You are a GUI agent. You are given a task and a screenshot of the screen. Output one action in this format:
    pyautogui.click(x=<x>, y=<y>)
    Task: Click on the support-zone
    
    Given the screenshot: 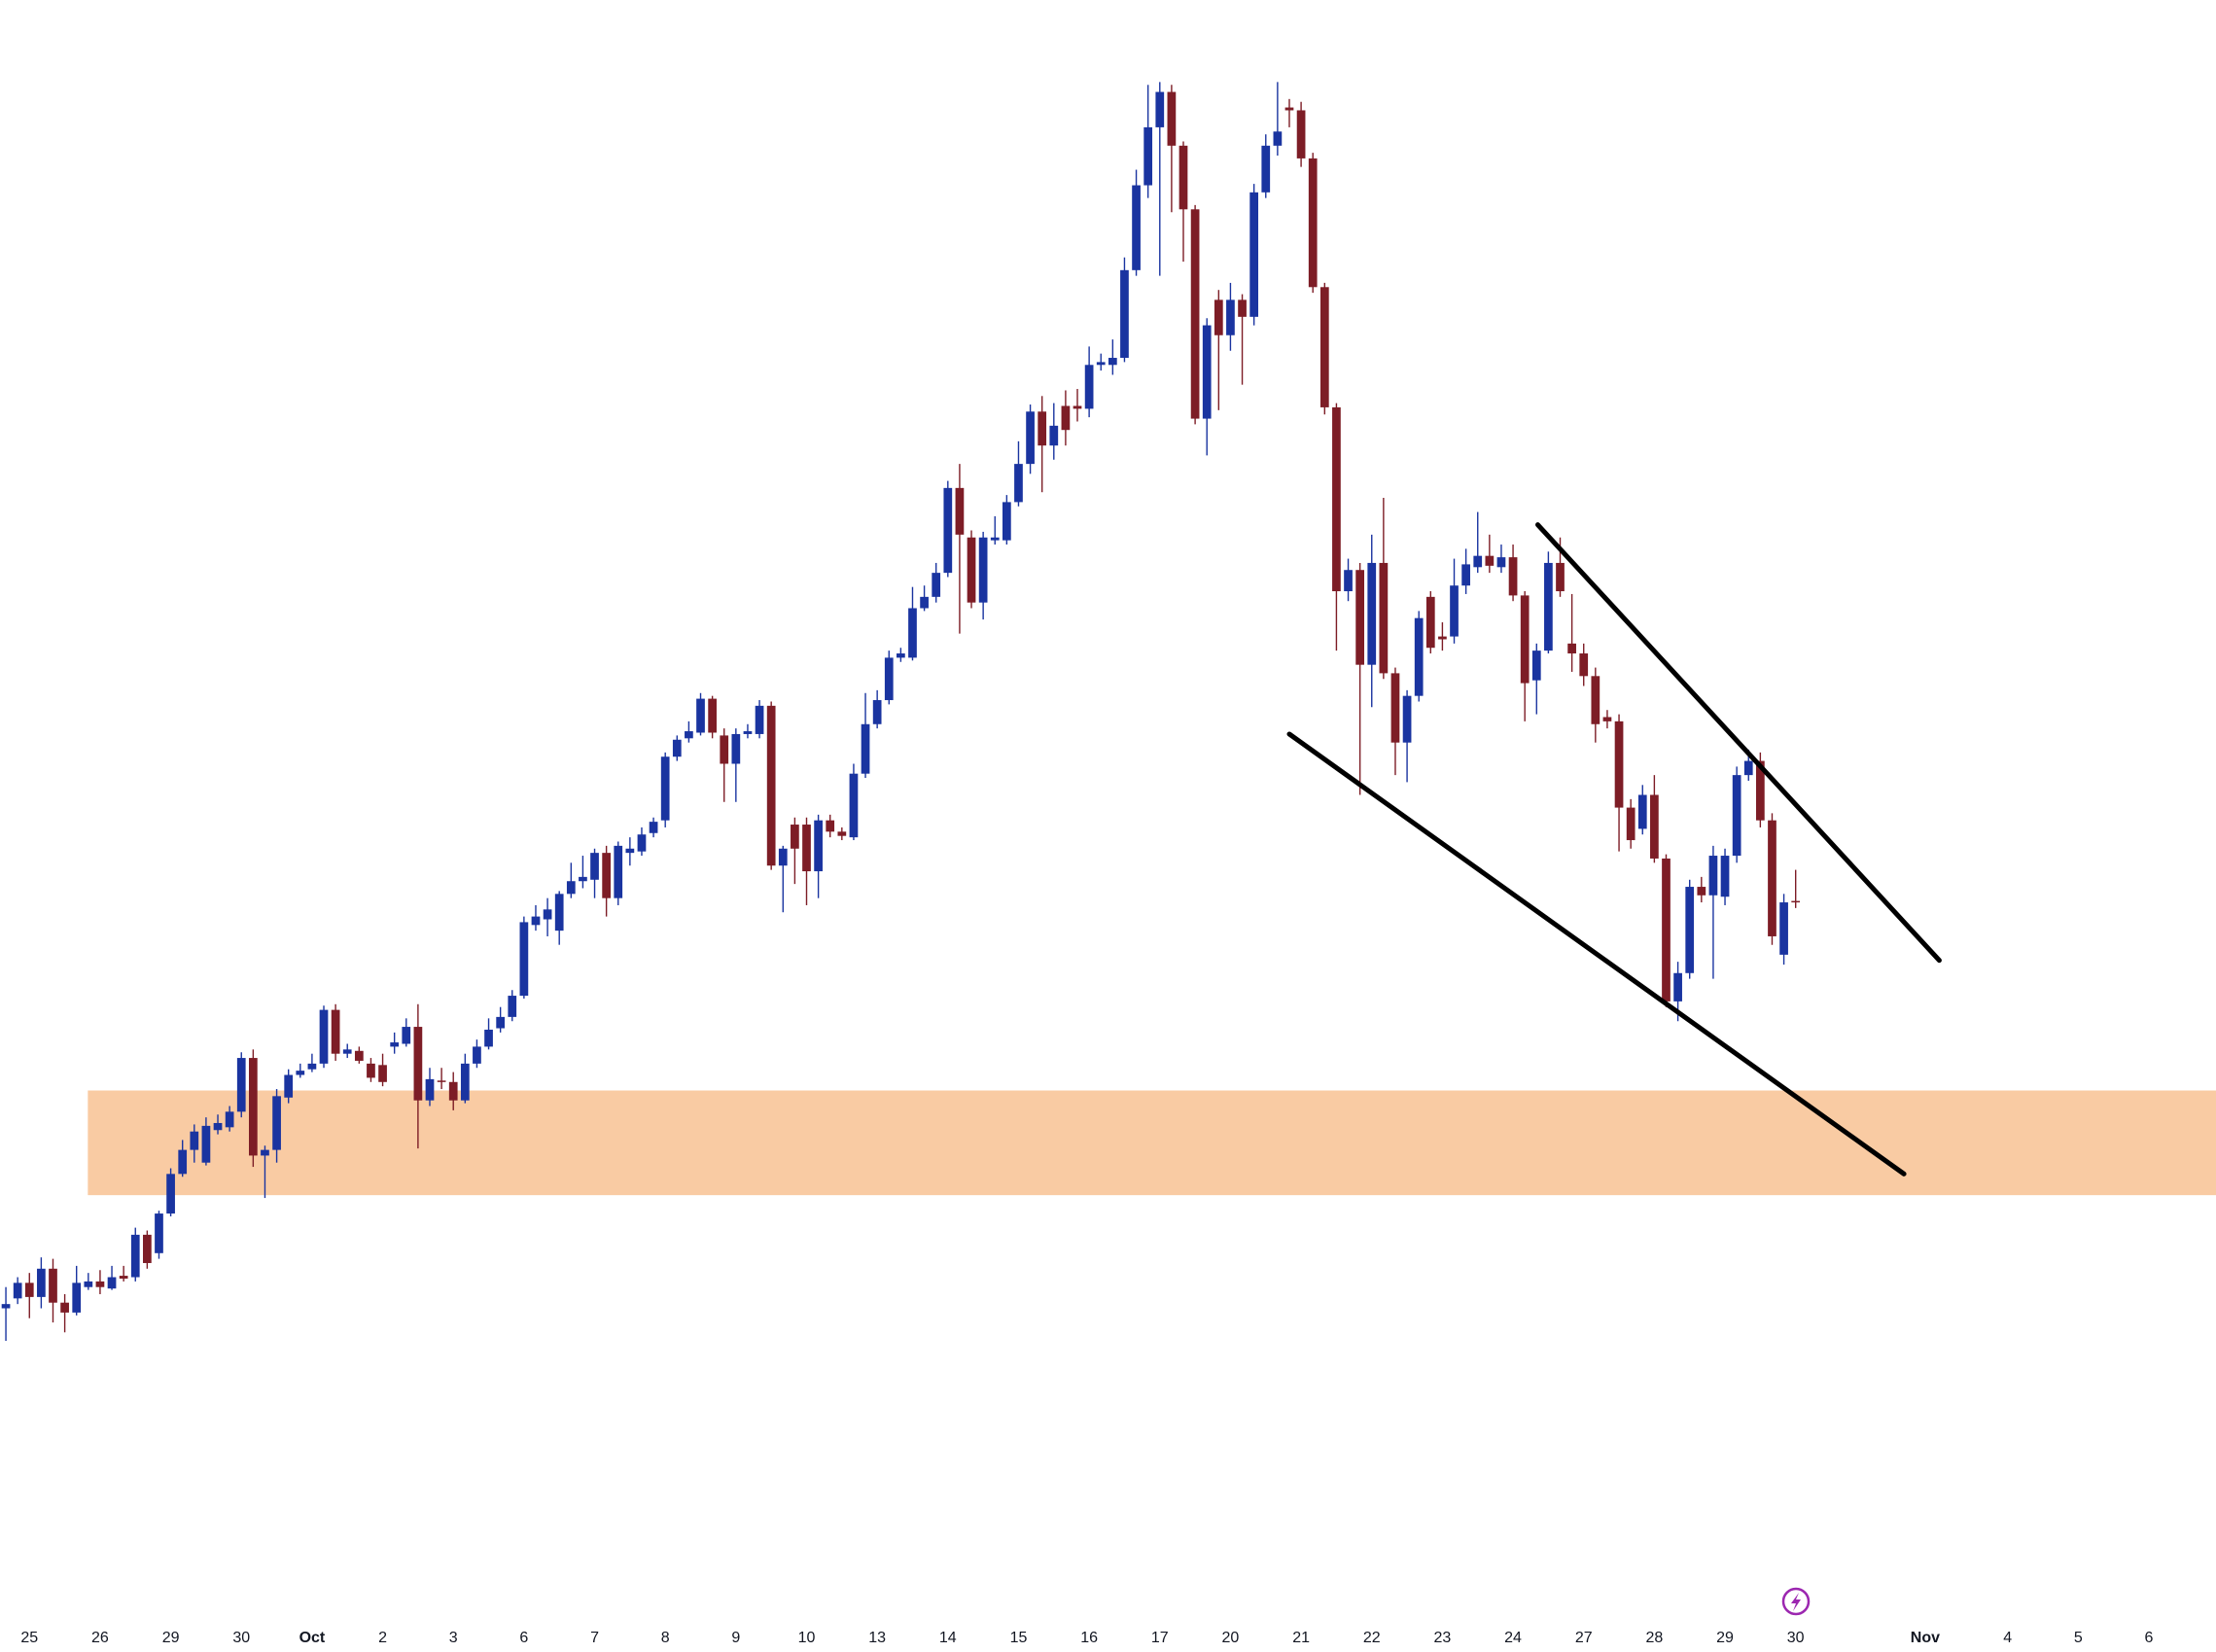 What is the action you would take?
    pyautogui.click(x=1152, y=1143)
    